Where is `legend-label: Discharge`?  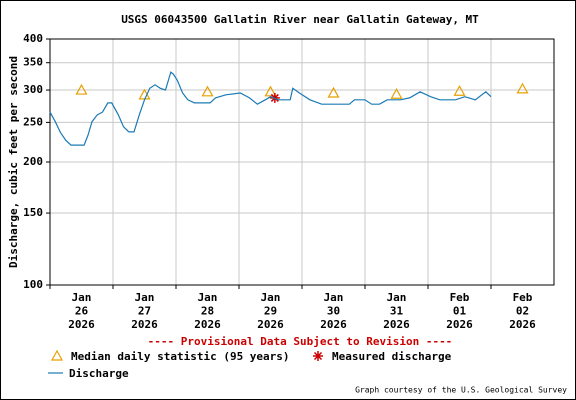
legend-label: Discharge is located at coordinates (99, 373).